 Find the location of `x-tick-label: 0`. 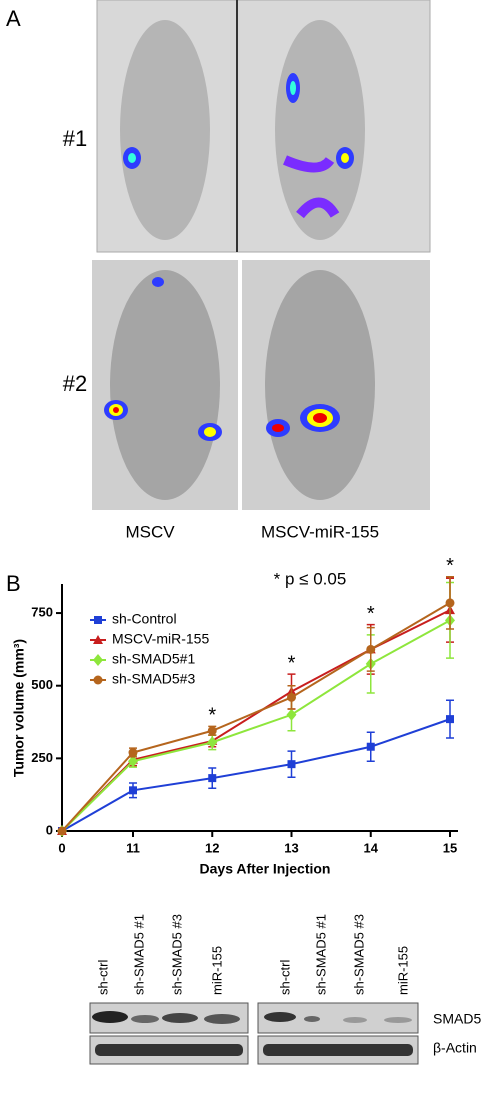

x-tick-label: 0 is located at coordinates (61, 847).